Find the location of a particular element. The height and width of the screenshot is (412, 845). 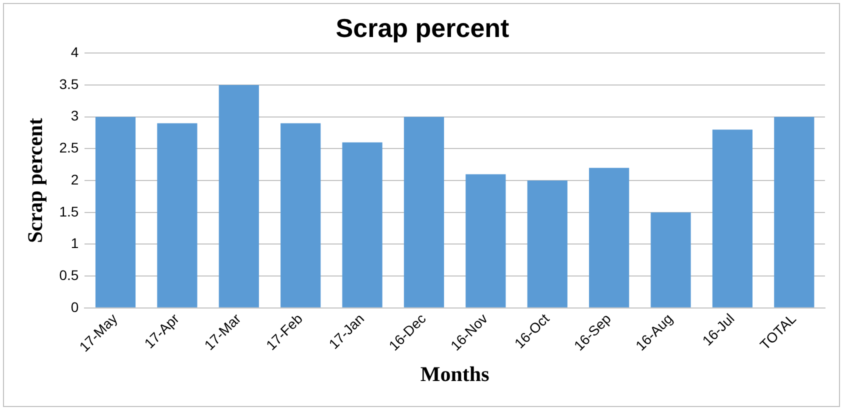

y-tick-label: 3 is located at coordinates (74, 116).